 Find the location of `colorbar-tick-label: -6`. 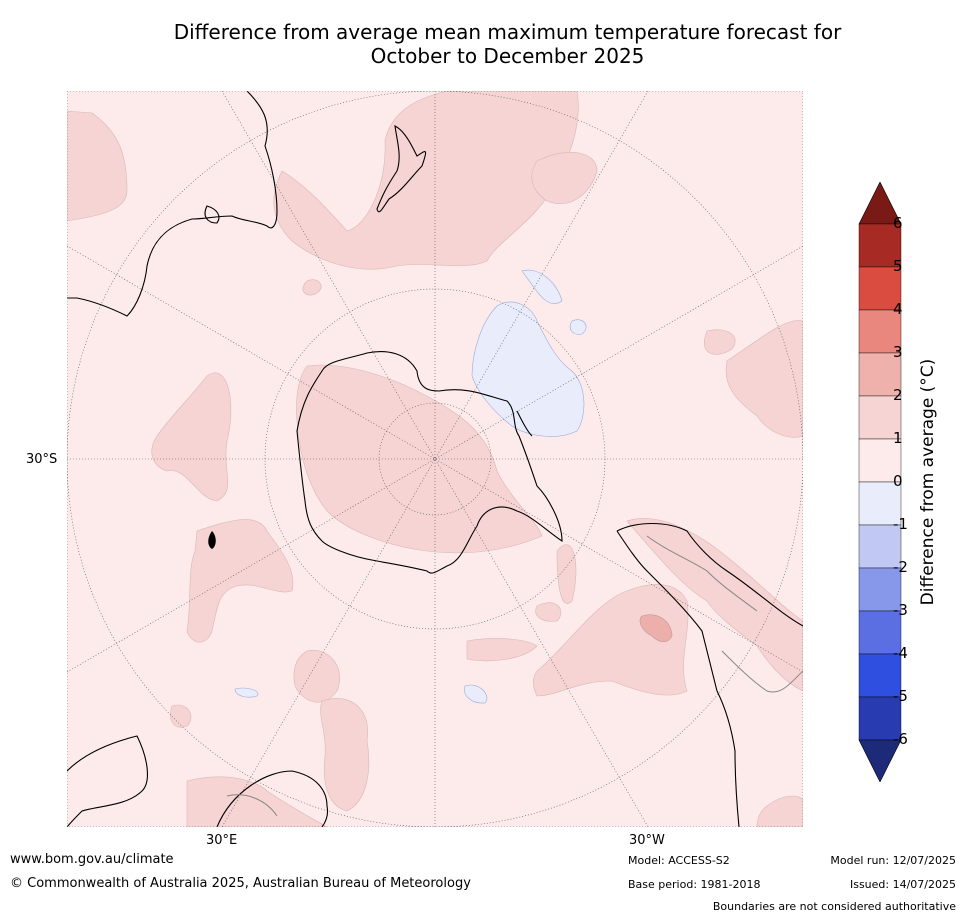

colorbar-tick-label: -6 is located at coordinates (900, 739).